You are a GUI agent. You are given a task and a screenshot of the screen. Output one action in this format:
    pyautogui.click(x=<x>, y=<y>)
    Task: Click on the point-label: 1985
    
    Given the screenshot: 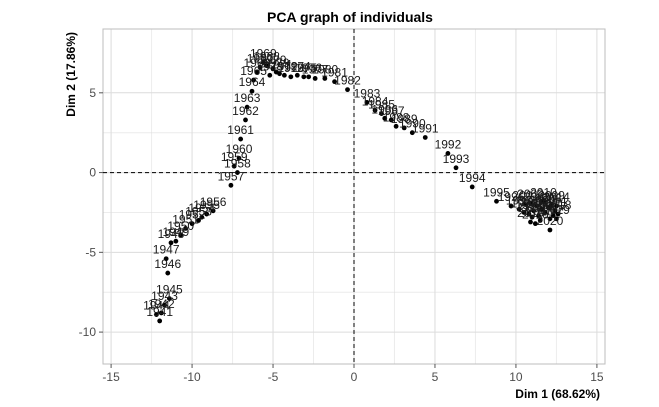 What is the action you would take?
    pyautogui.click(x=381, y=105)
    